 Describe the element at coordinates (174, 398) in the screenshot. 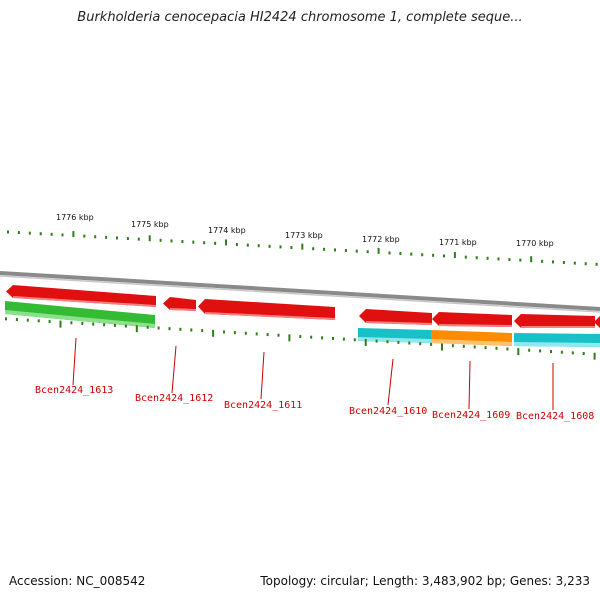

I see `gene-label-Bcen2424_1612: Bcen2424_1612` at that location.